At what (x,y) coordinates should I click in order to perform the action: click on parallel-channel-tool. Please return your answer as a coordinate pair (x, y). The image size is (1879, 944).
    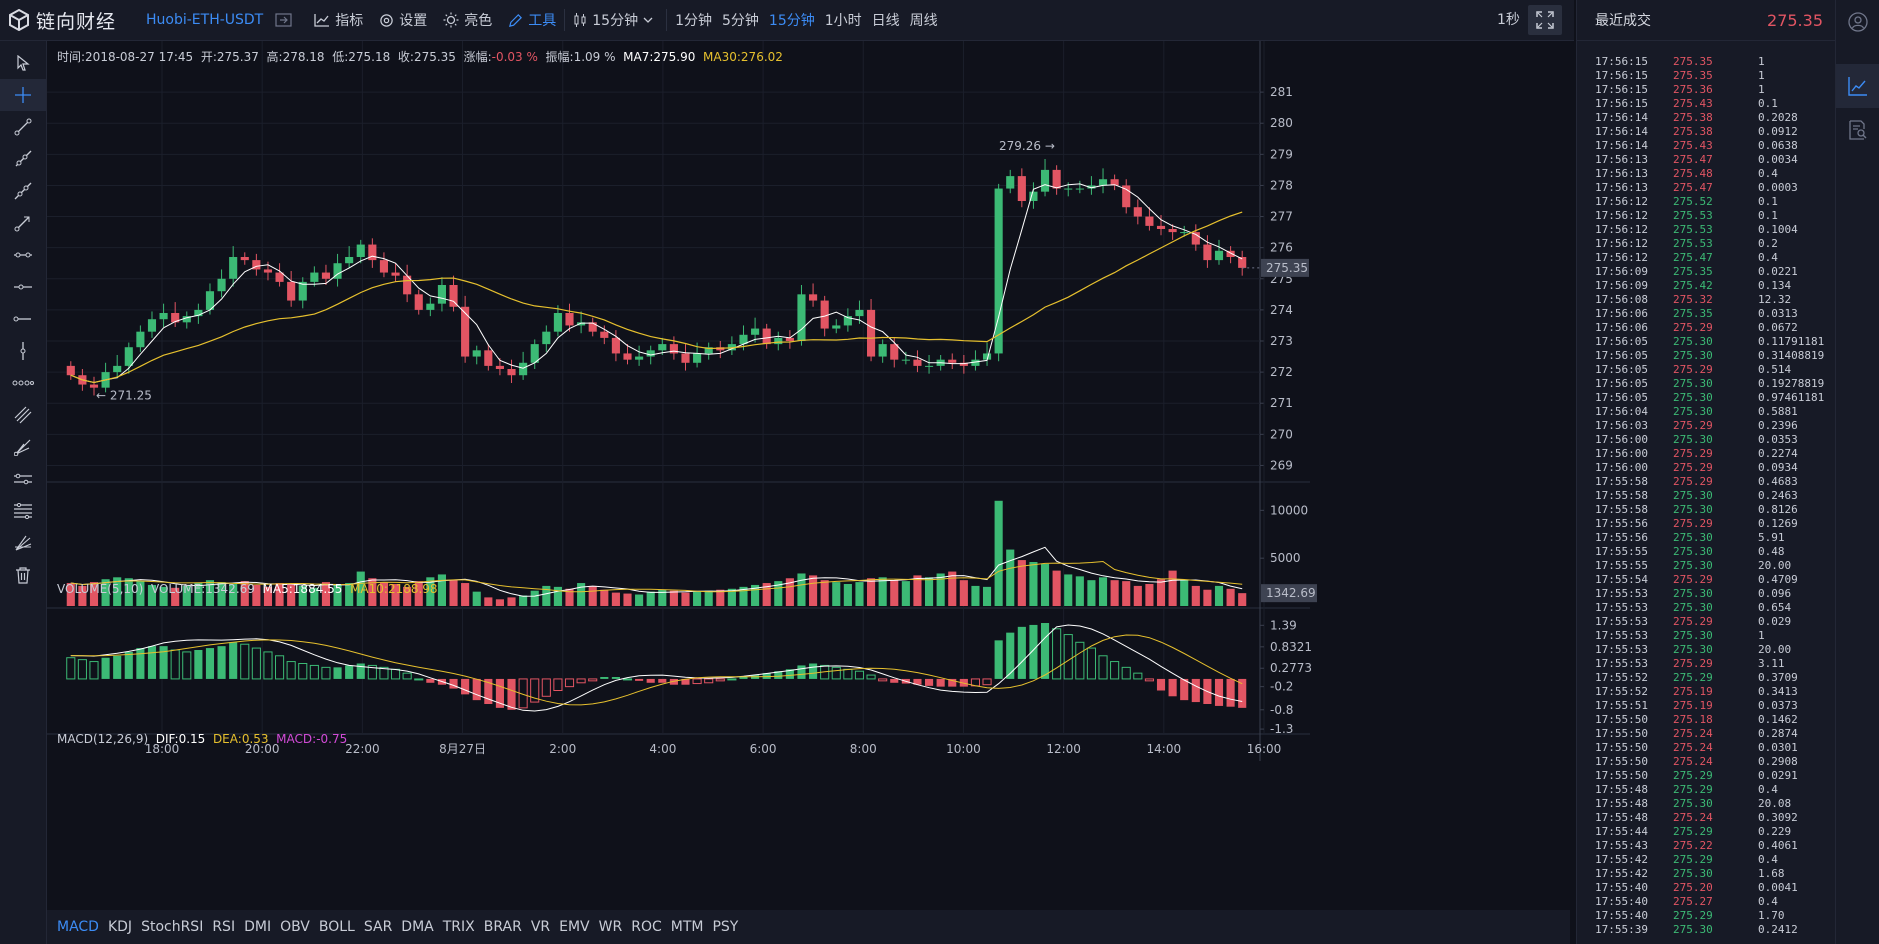
    Looking at the image, I should click on (23, 415).